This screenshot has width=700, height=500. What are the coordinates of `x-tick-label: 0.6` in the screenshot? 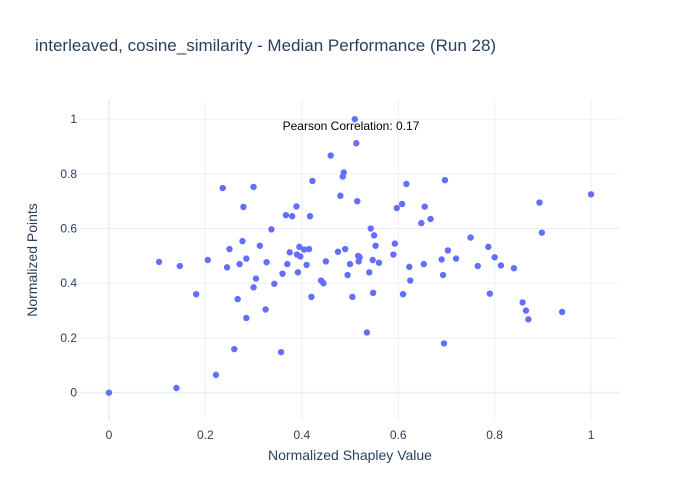 It's located at (398, 435).